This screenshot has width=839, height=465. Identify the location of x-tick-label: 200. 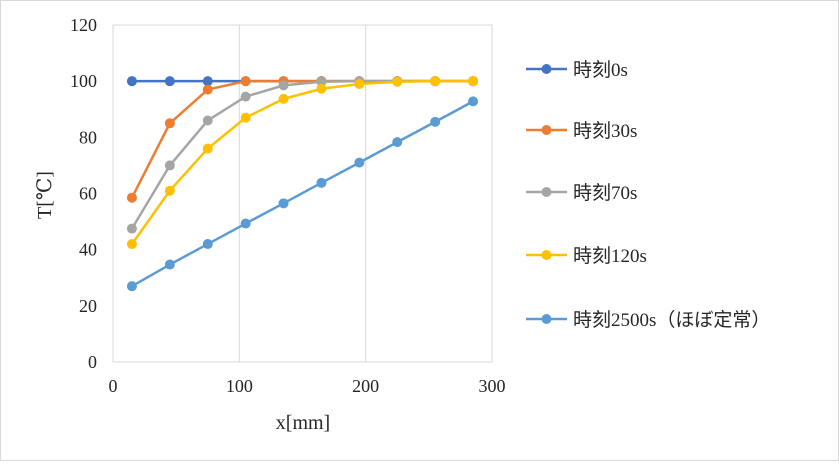
(365, 386).